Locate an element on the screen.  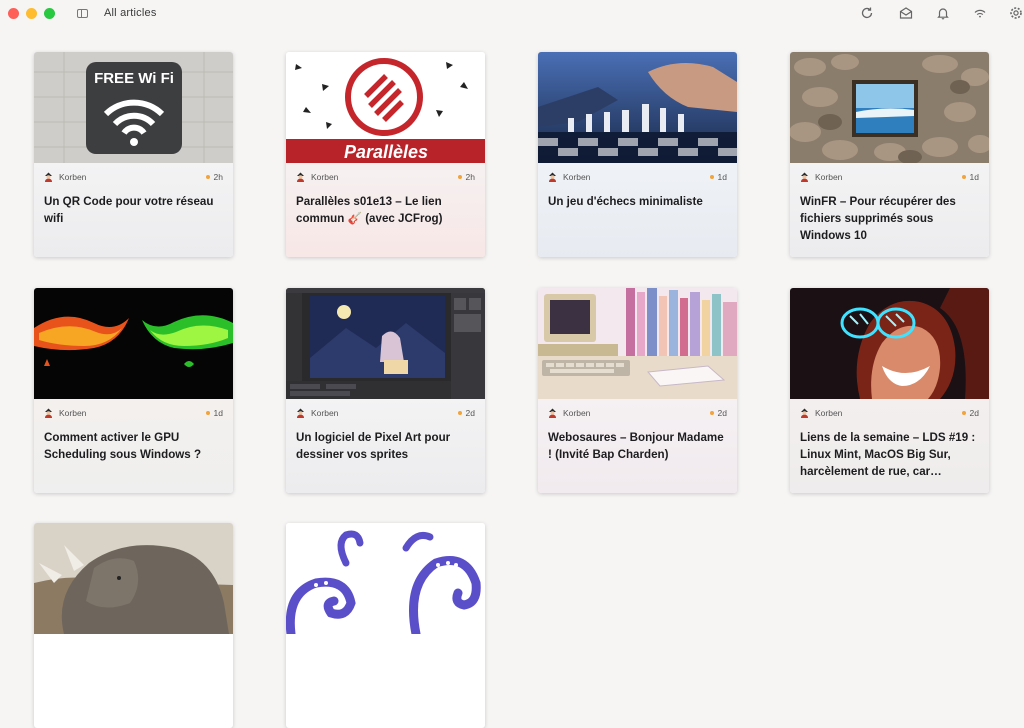
article-thumbnail: FREE Wi Fi is located at coordinates (133, 107).